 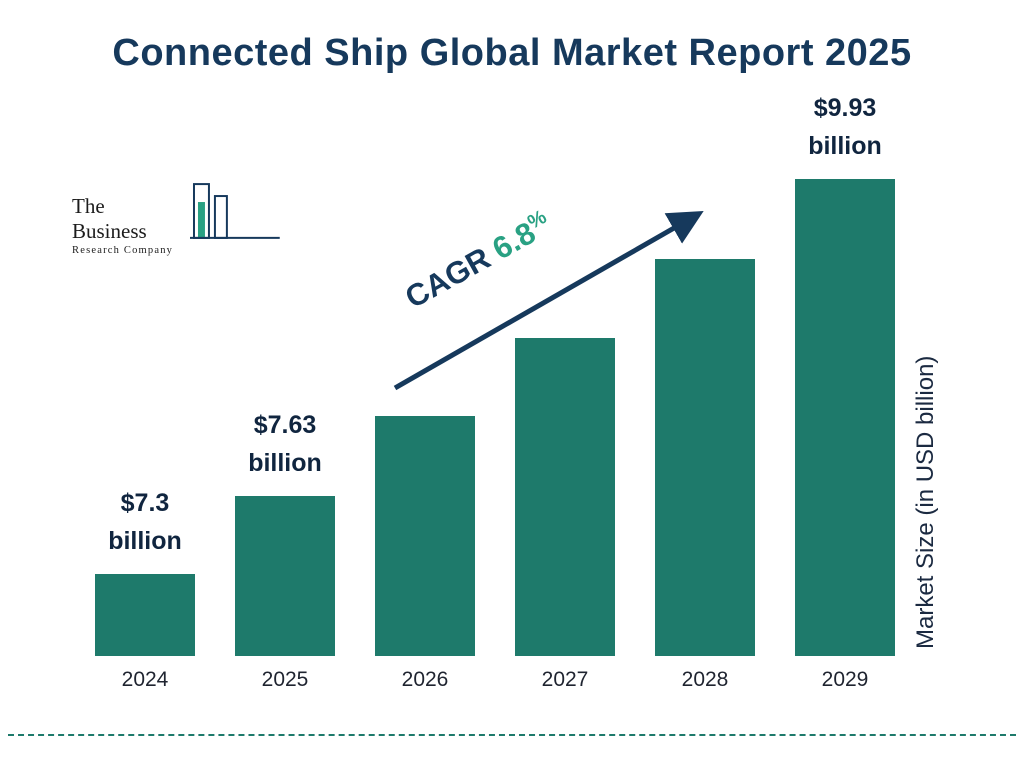 What do you see at coordinates (512, 735) in the screenshot?
I see `bottom-dashed-divider` at bounding box center [512, 735].